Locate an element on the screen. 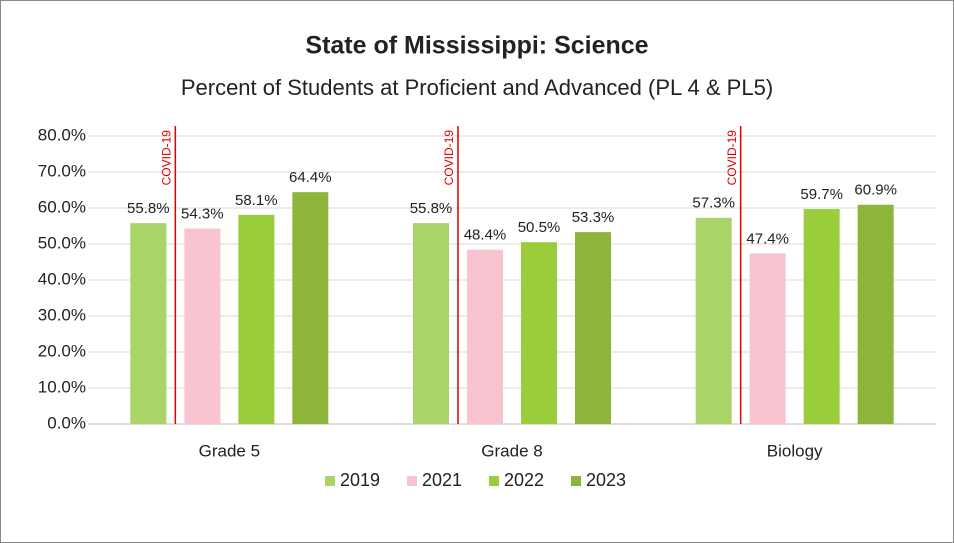 The image size is (954, 543). y-tick-label: 40.0% is located at coordinates (62, 278).